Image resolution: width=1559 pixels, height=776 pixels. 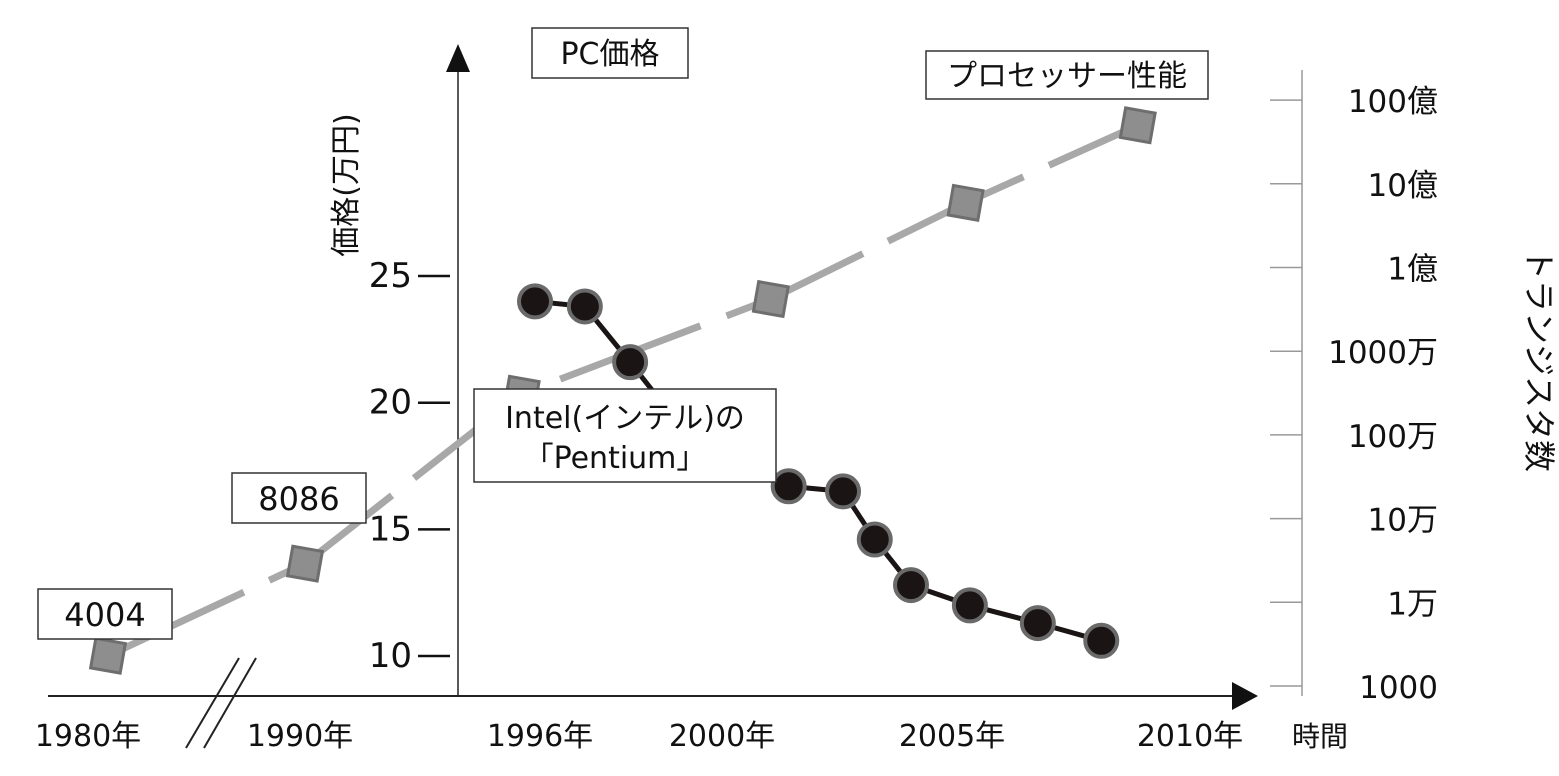 I want to click on y-left-tick-label: 25, so click(x=390, y=276).